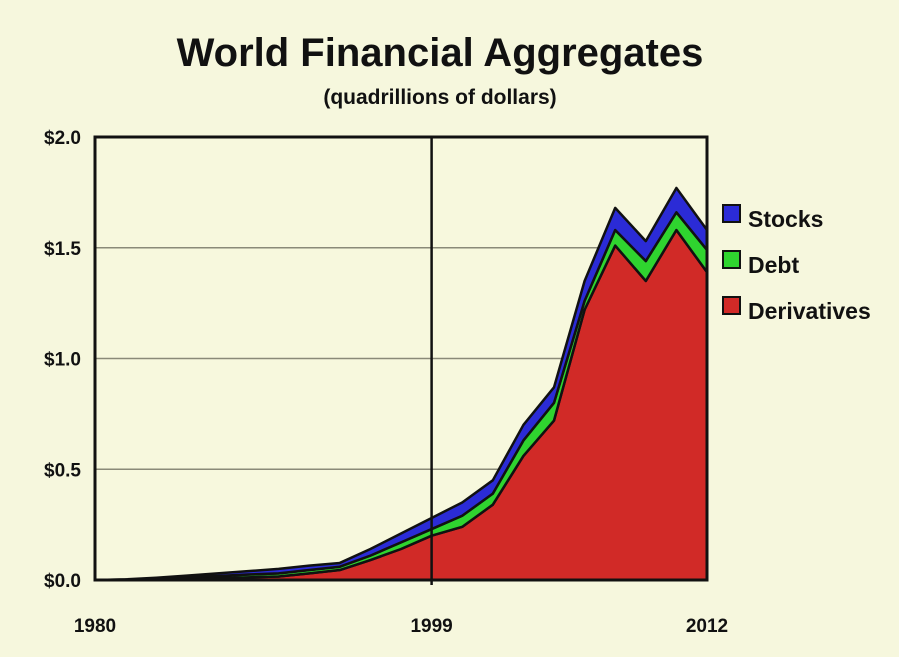  I want to click on y-tick-label: $2.0, so click(62, 138).